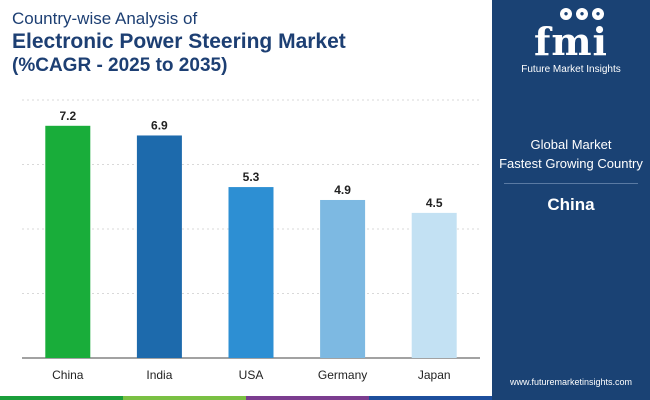  What do you see at coordinates (68, 241) in the screenshot?
I see `bar-china` at bounding box center [68, 241].